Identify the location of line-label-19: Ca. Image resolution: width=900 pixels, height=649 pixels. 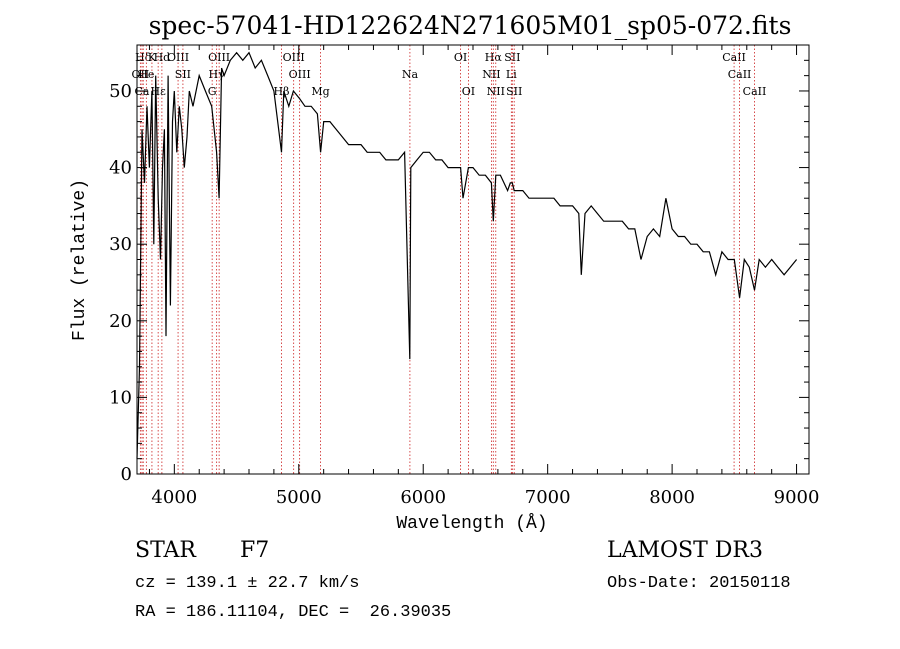
(141, 91).